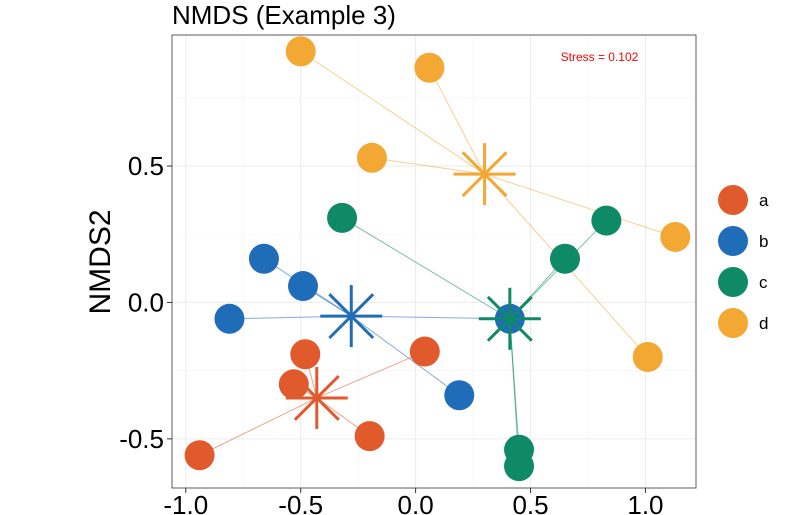 The height and width of the screenshot is (515, 787). Describe the element at coordinates (185, 502) in the screenshot. I see `x-tick-label: -1.0` at that location.